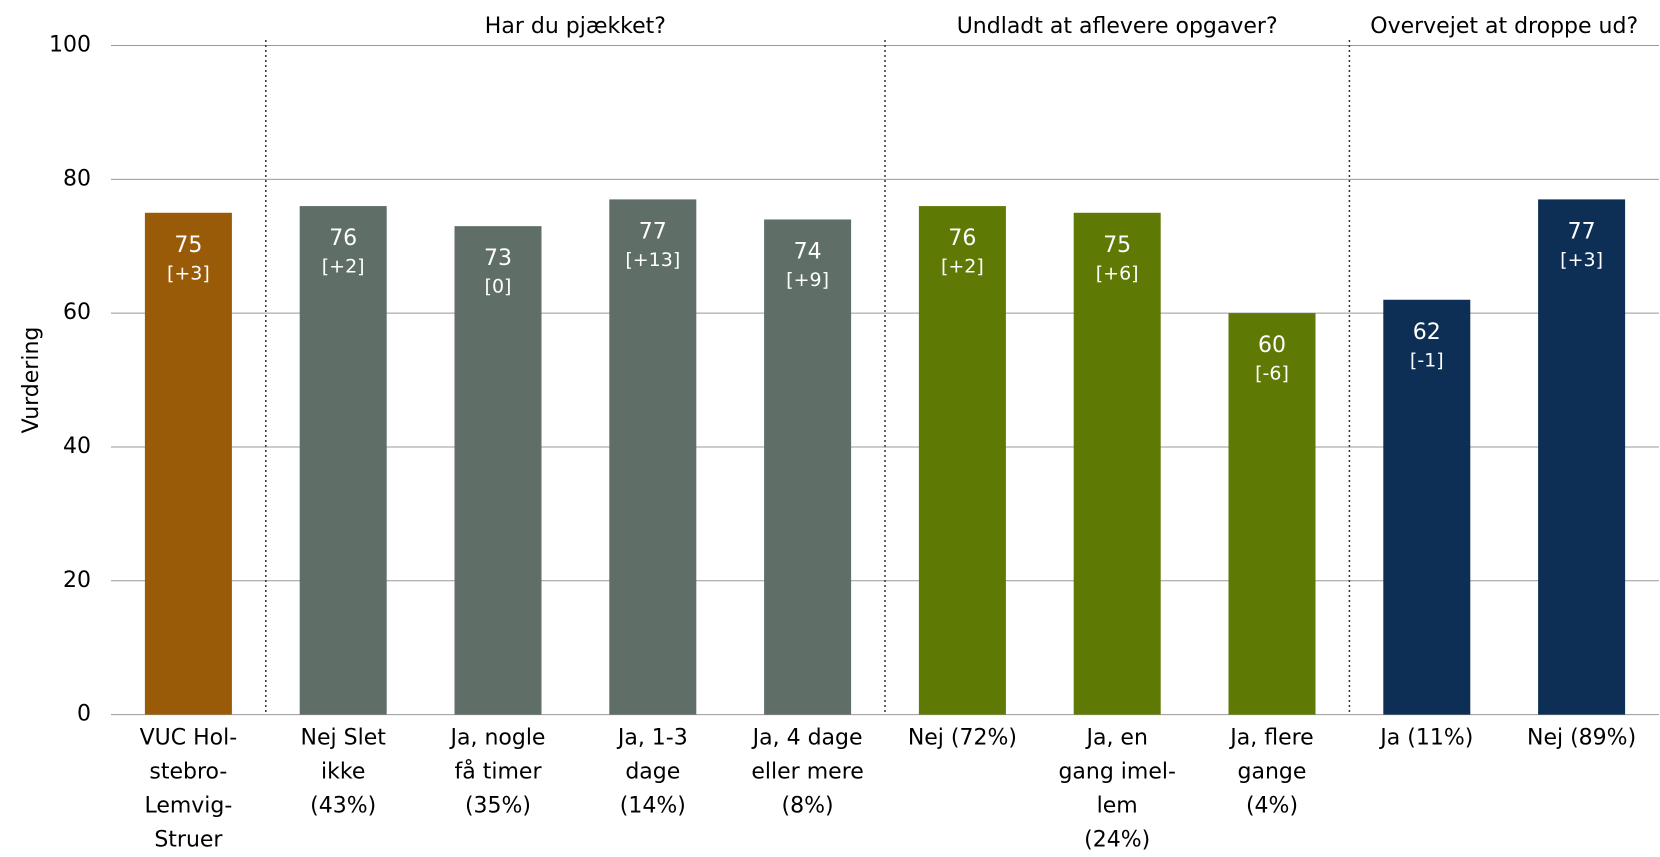  Describe the element at coordinates (1272, 772) in the screenshot. I see `x-tick-label: gange` at that location.